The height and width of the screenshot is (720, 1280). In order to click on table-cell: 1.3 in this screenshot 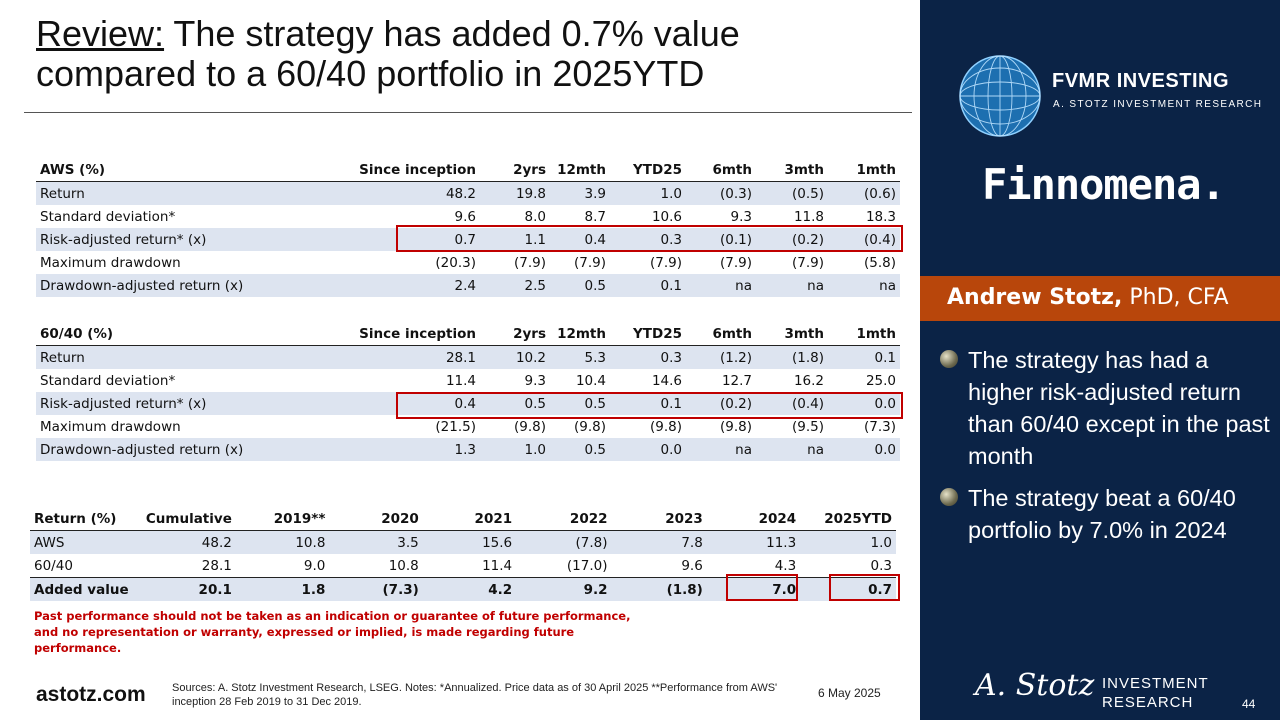, I will do `click(408, 449)`.